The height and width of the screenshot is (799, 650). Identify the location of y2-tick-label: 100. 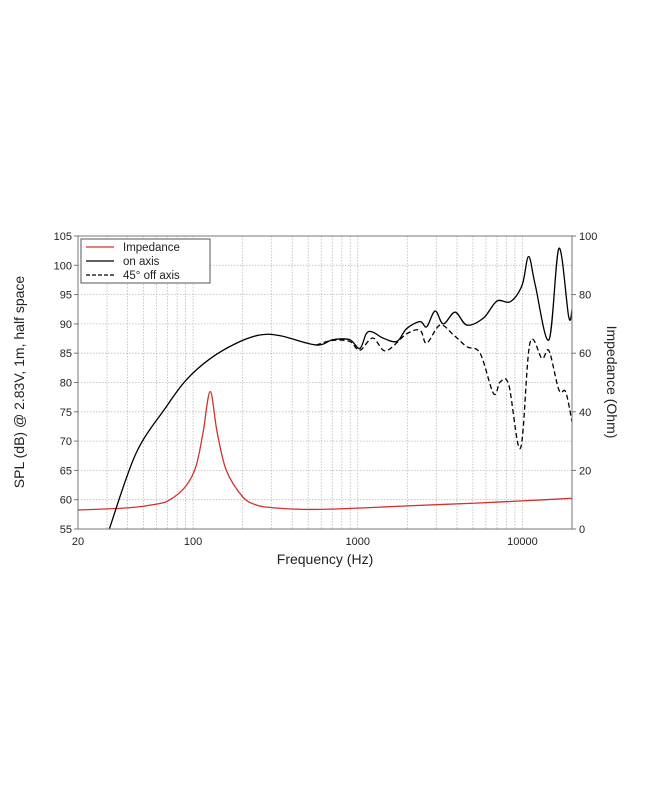
(588, 237).